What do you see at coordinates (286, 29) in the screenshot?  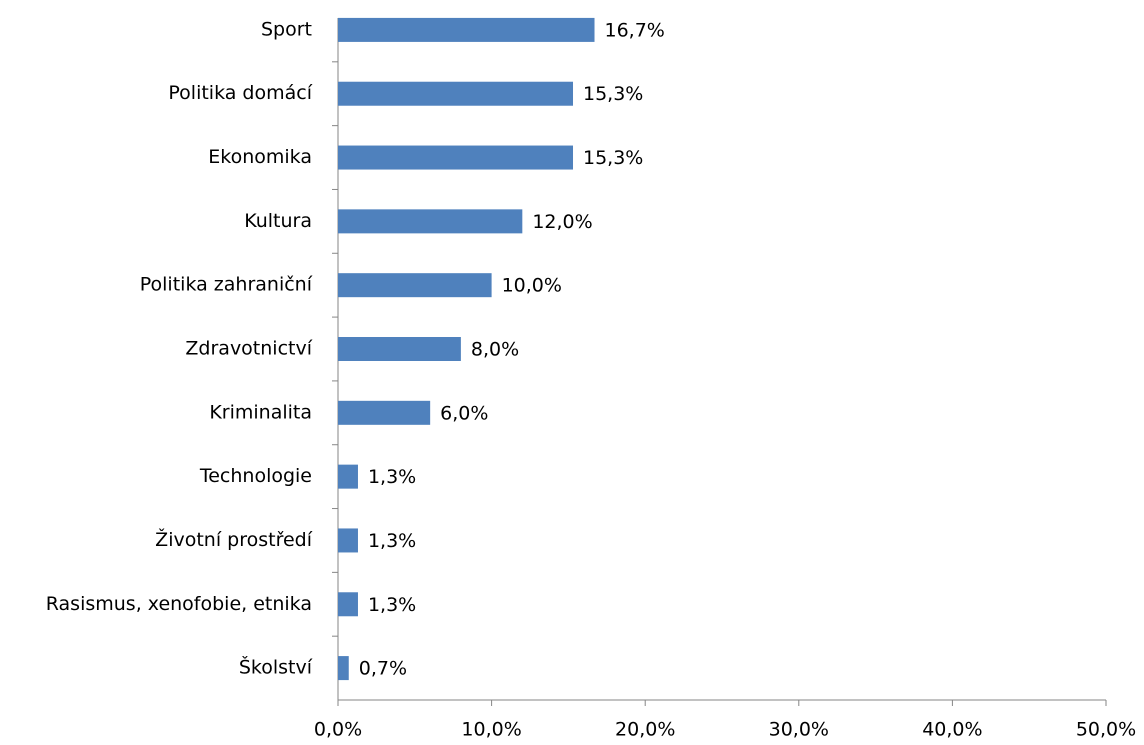 I see `y-tick-label: Sport` at bounding box center [286, 29].